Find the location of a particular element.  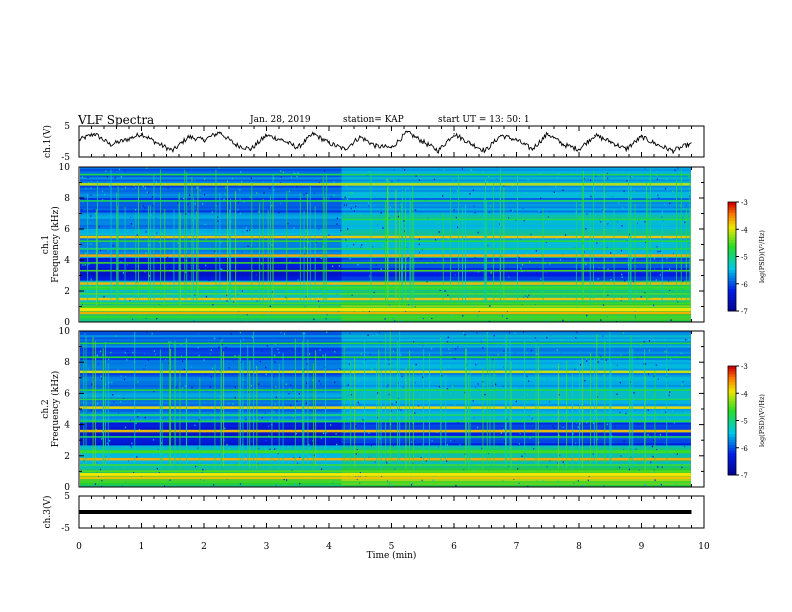

ch1-colorbar-label: log(PSD)(V²/Hz) is located at coordinates (762, 256).